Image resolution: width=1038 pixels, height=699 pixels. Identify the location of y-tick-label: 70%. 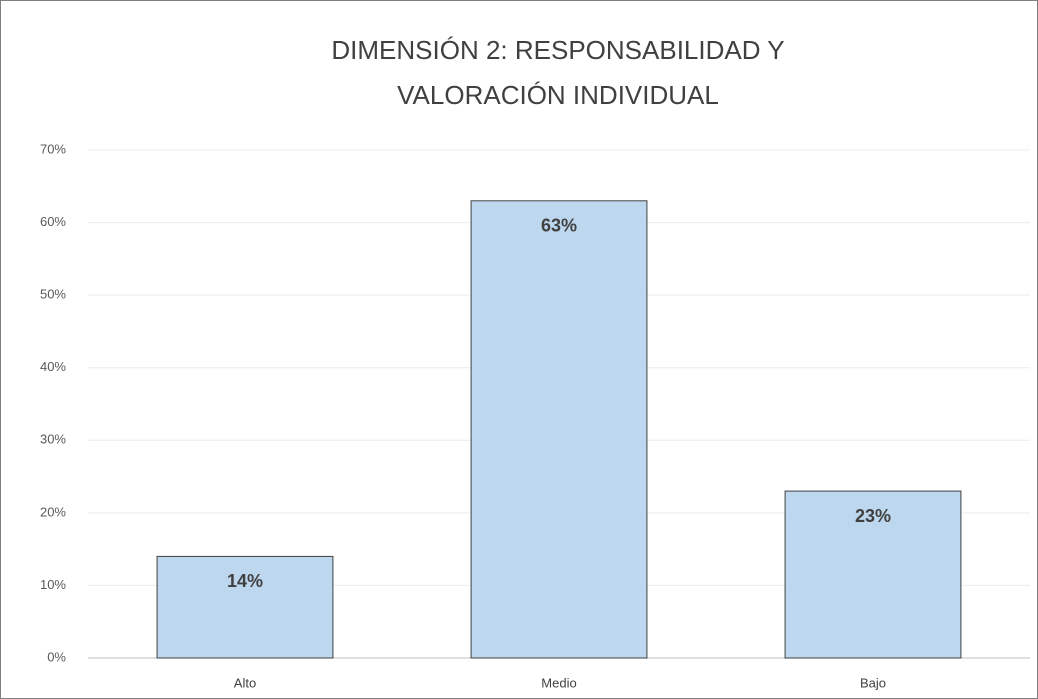
(53, 148).